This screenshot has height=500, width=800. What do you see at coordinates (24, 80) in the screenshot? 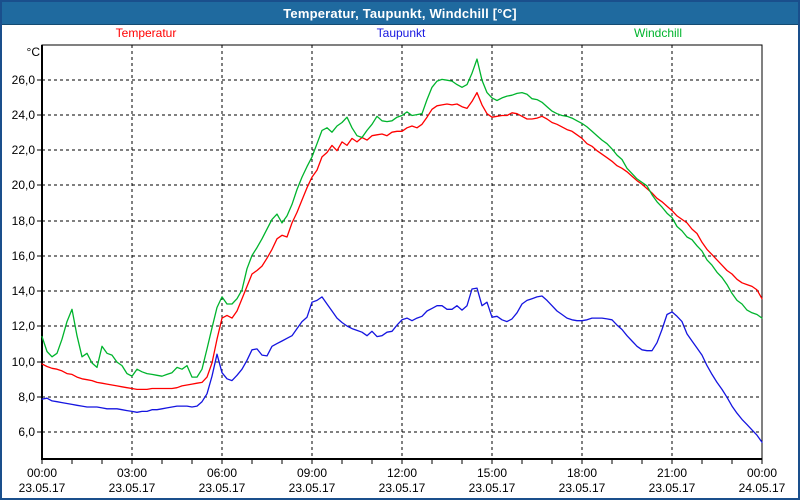
I see `svg-text: 26,0` at bounding box center [24, 80].